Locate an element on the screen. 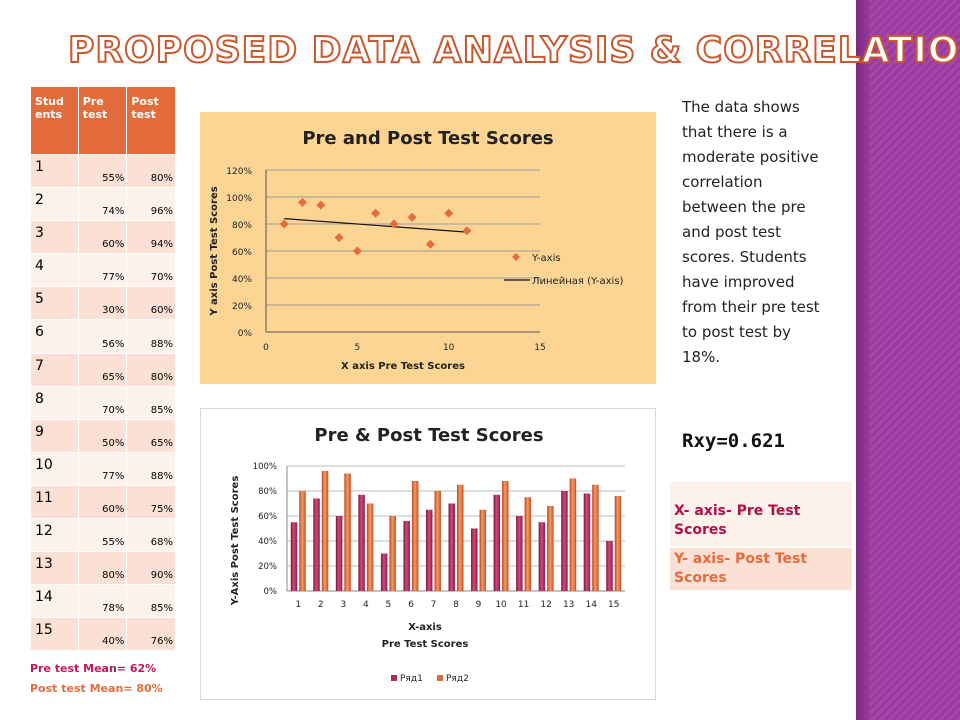 The image size is (960, 720). x-tick-label: 15 is located at coordinates (613, 605).